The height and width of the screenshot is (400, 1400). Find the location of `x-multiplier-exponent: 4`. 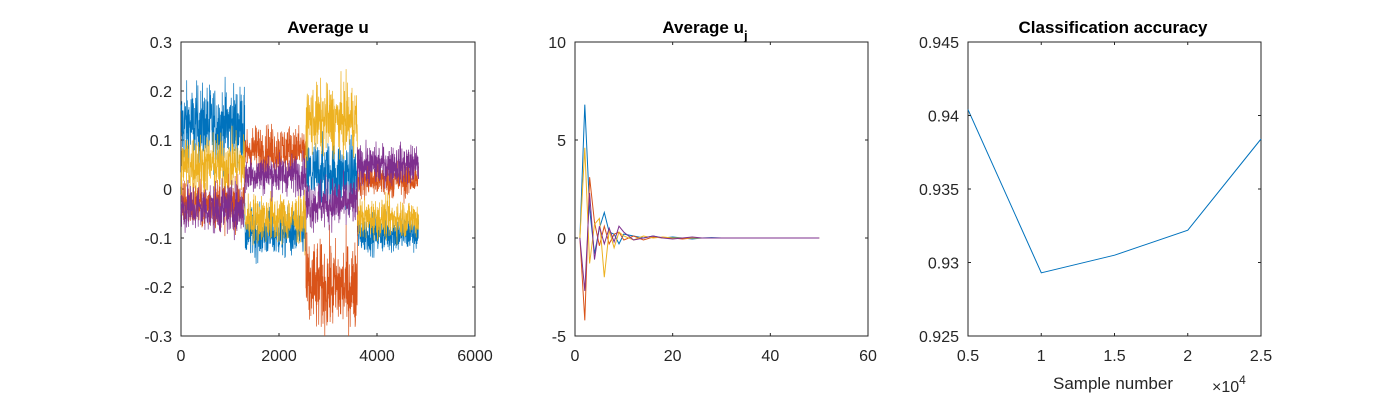

x-multiplier-exponent: 4 is located at coordinates (1242, 380).